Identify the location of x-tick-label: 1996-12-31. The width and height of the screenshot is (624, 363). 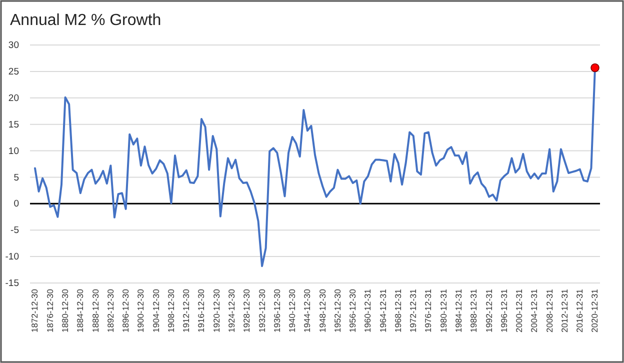
(503, 310).